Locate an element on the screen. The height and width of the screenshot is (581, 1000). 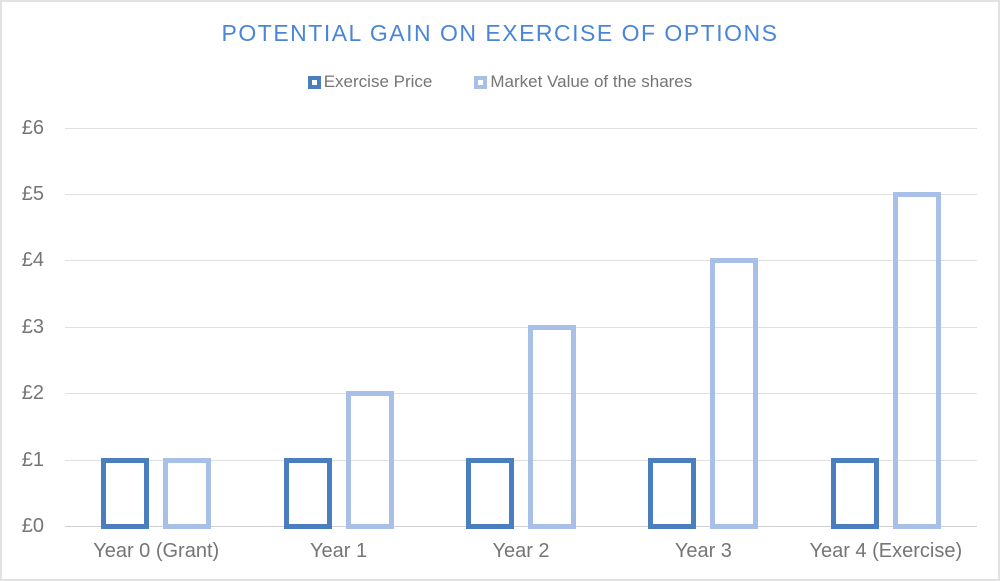
bar-exercise-price-year-0-grant is located at coordinates (125, 493).